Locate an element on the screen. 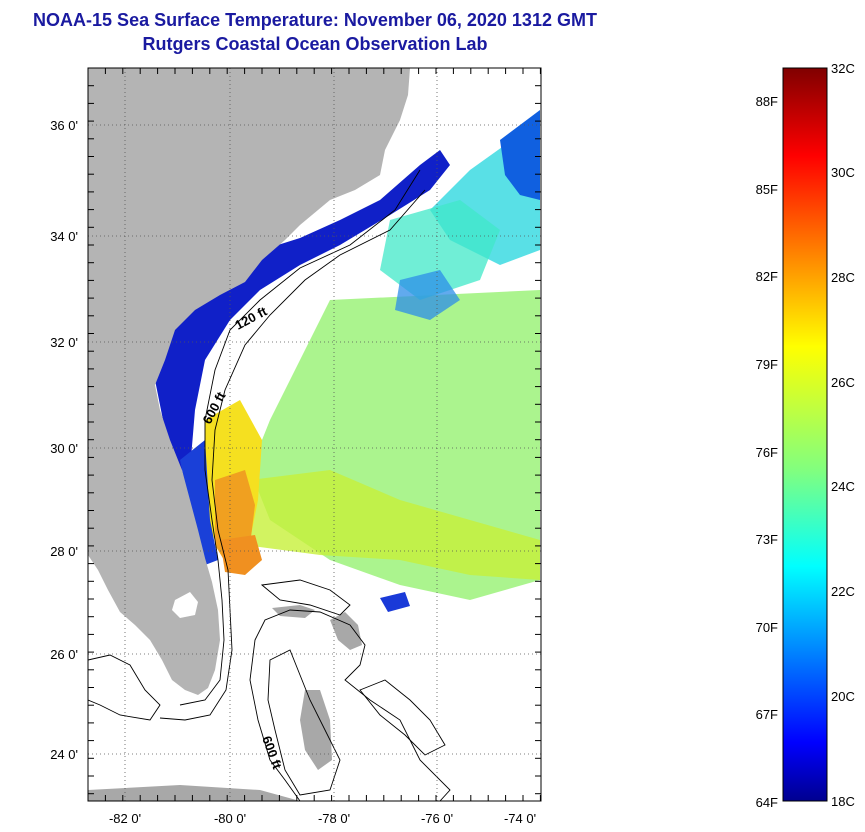 This screenshot has height=832, width=865. colorbar-c-label: 20C is located at coordinates (843, 696).